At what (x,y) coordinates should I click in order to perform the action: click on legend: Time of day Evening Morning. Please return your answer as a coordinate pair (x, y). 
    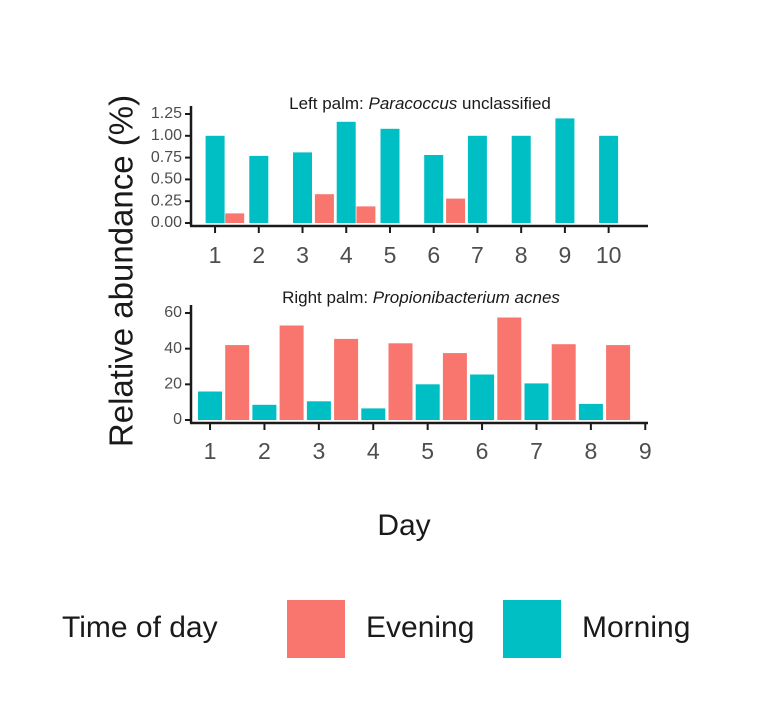
    Looking at the image, I should click on (376, 629).